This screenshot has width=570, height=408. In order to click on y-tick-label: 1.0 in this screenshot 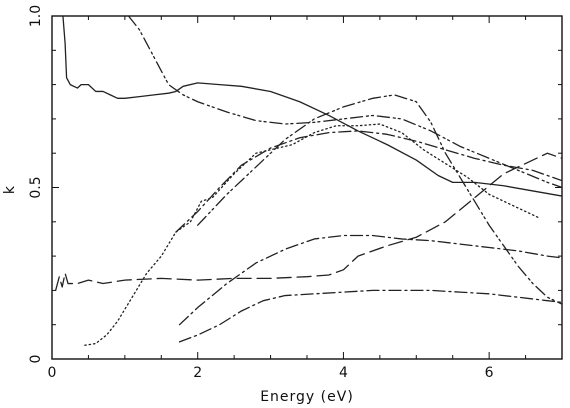, I will do `click(36, 16)`.